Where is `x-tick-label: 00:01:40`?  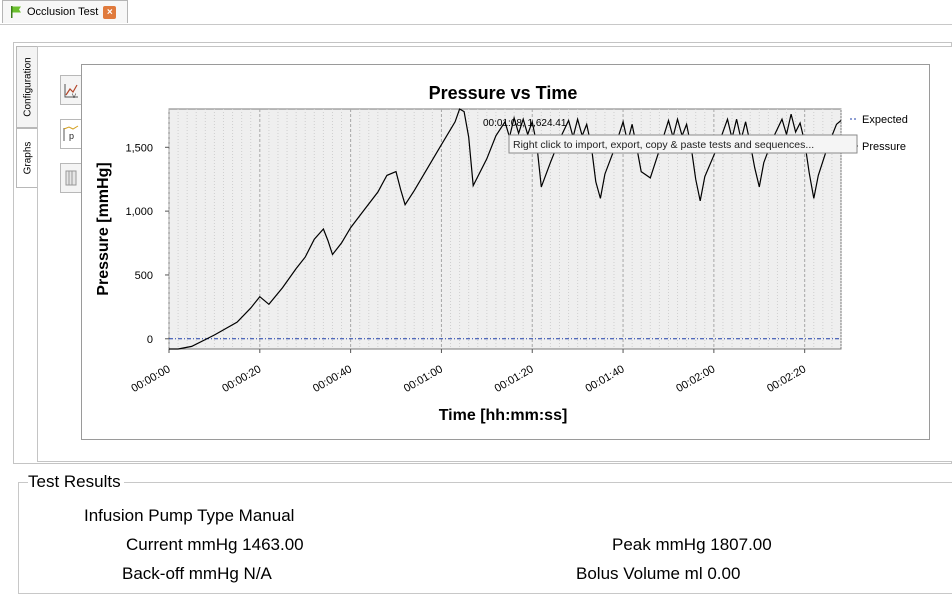 x-tick-label: 00:01:40 is located at coordinates (604, 379).